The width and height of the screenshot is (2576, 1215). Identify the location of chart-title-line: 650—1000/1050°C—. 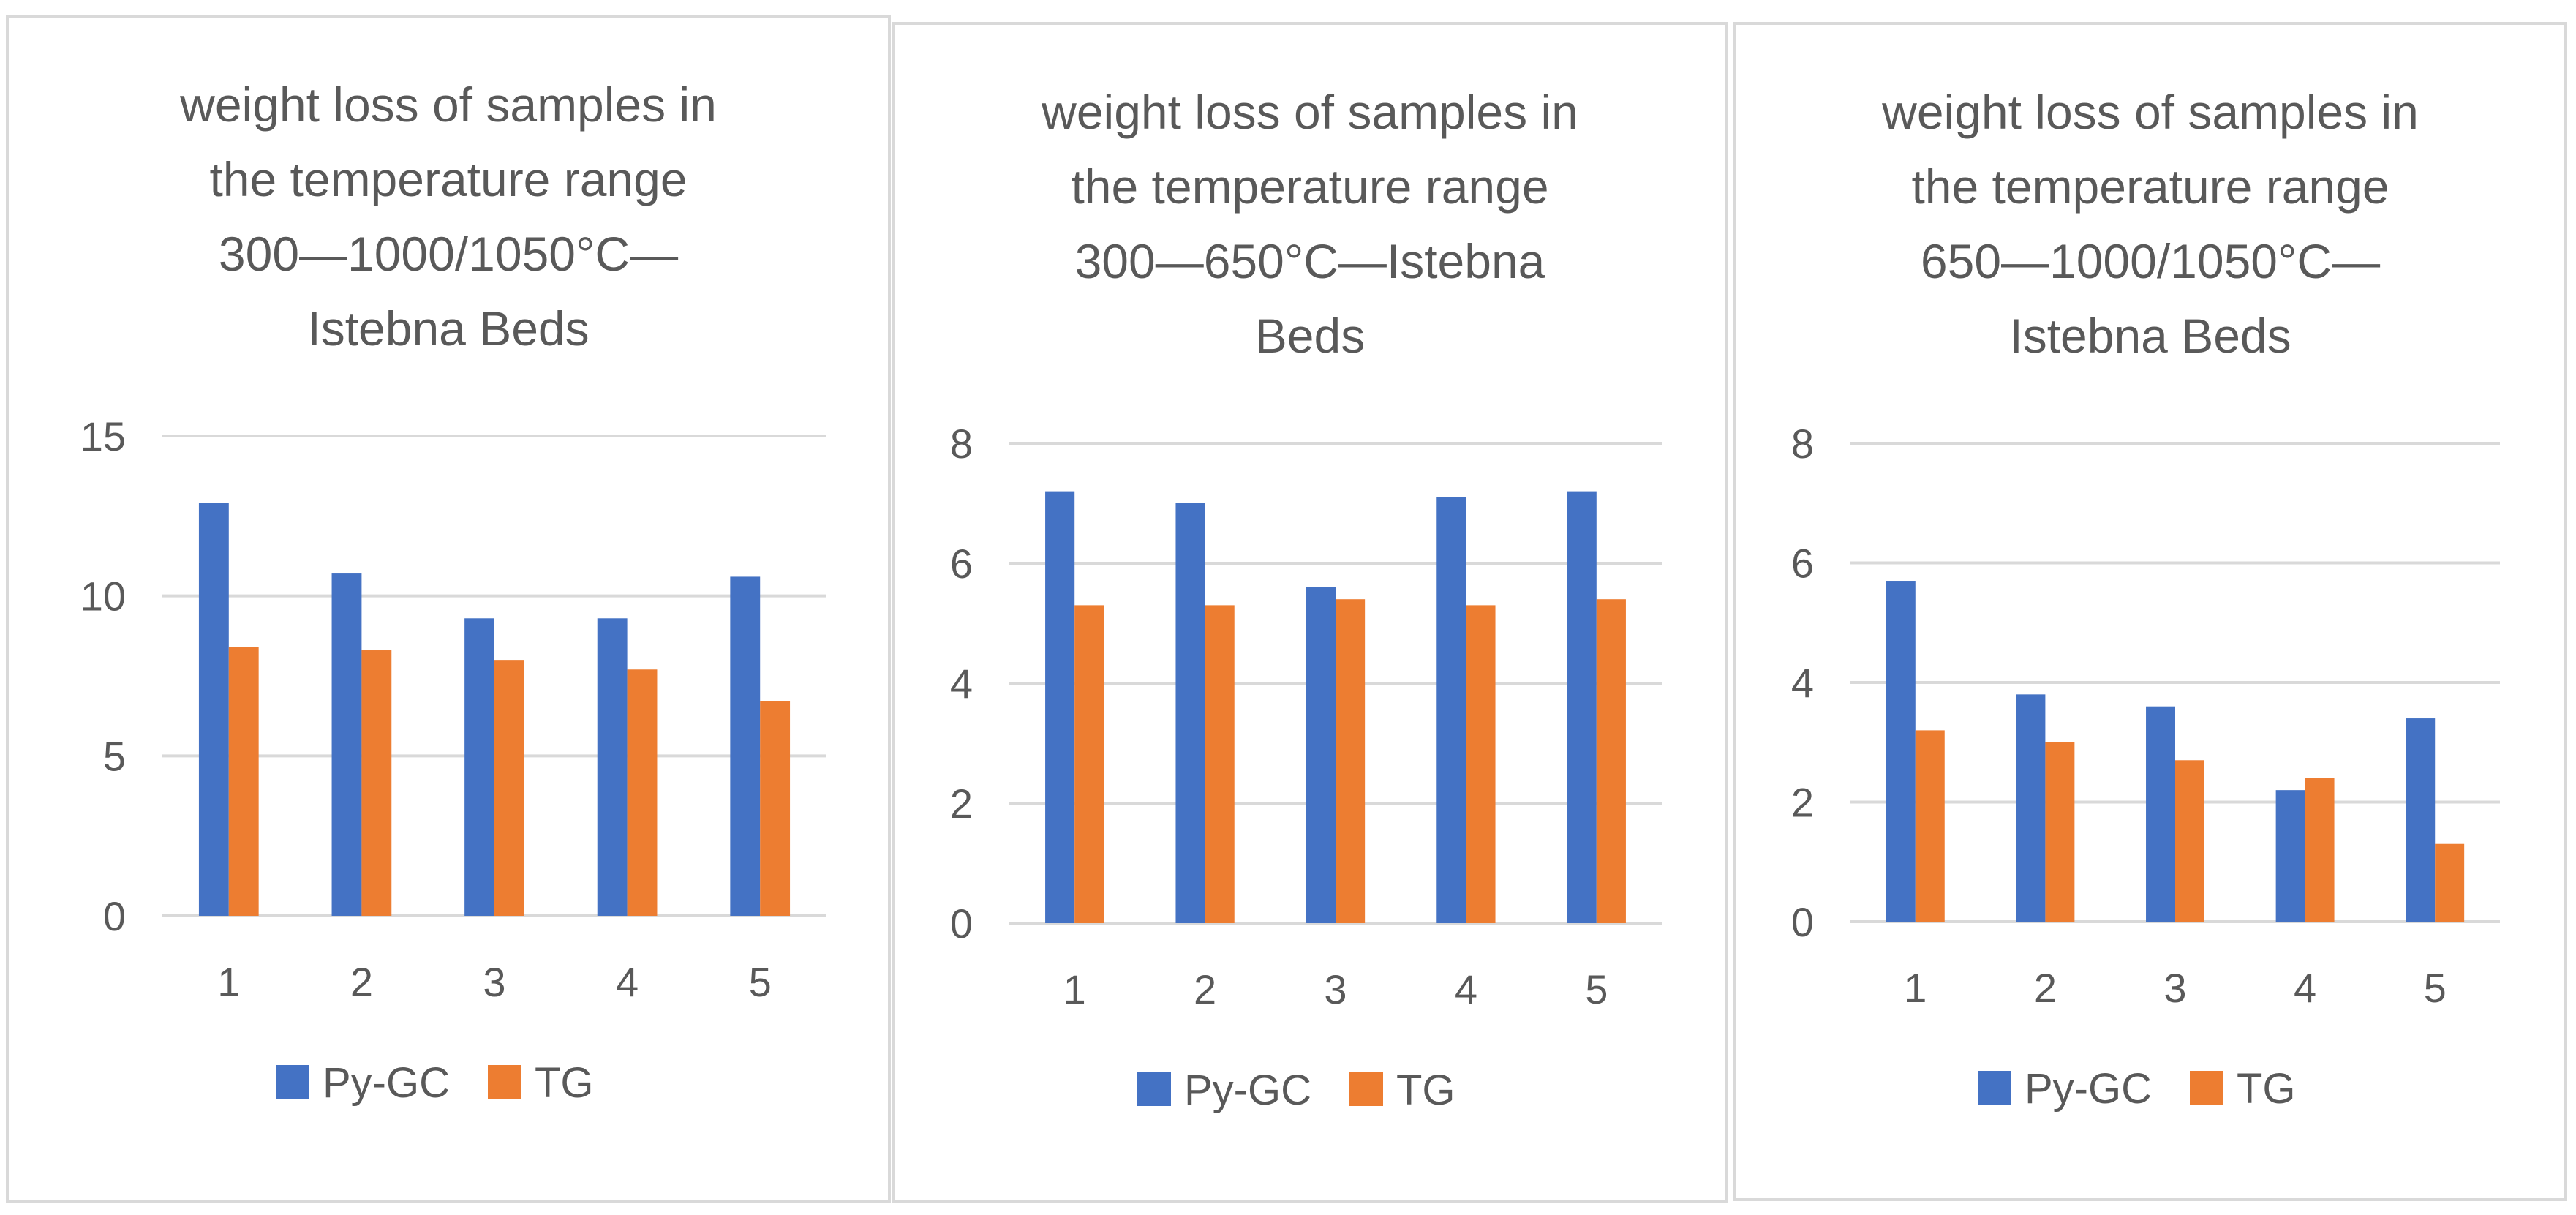
(2150, 261).